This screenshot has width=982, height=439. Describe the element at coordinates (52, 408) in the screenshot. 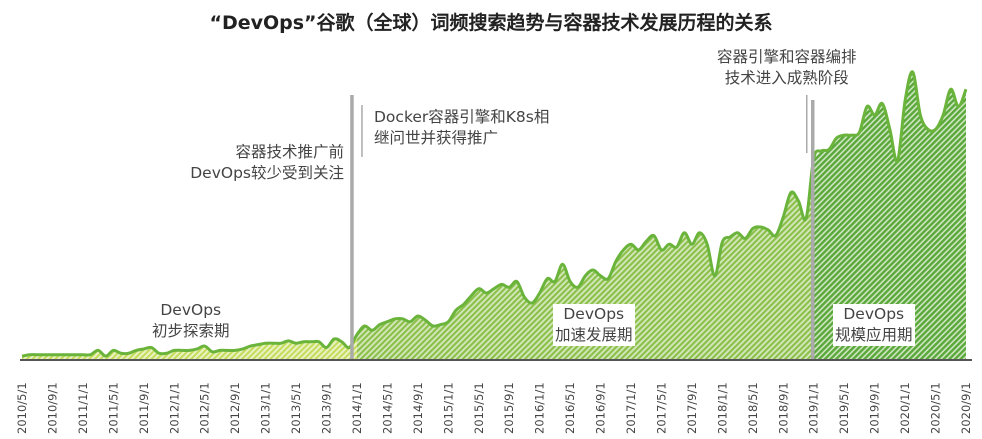

I see `x-tick-label: 2010/9/1` at that location.